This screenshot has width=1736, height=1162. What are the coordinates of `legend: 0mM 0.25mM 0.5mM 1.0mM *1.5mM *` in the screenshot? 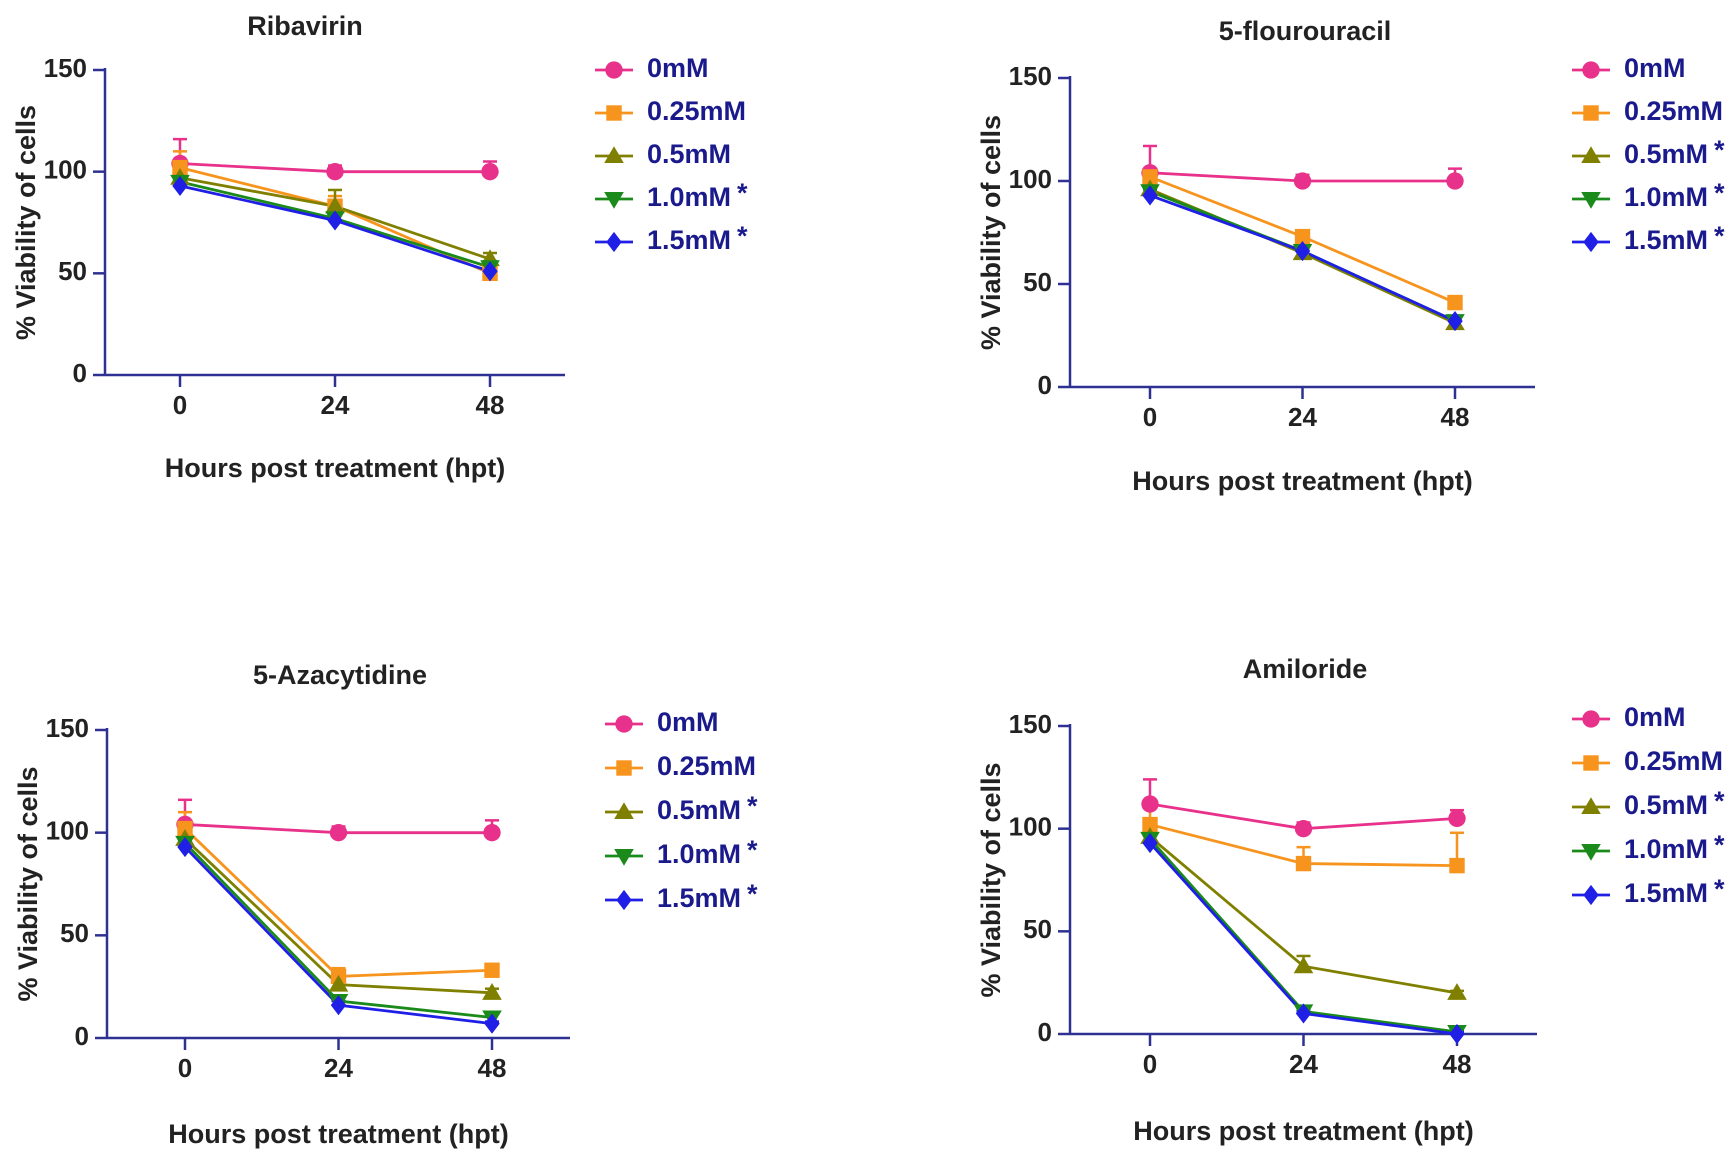 It's located at (671, 154).